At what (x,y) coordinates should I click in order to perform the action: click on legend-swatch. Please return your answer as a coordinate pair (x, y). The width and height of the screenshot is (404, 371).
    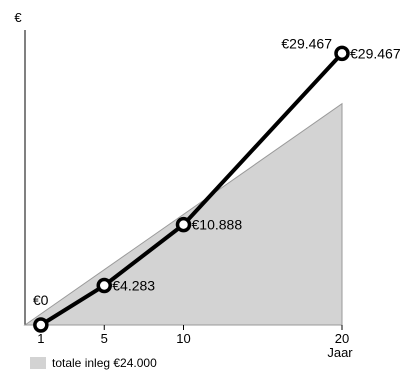
    Looking at the image, I should click on (38, 363).